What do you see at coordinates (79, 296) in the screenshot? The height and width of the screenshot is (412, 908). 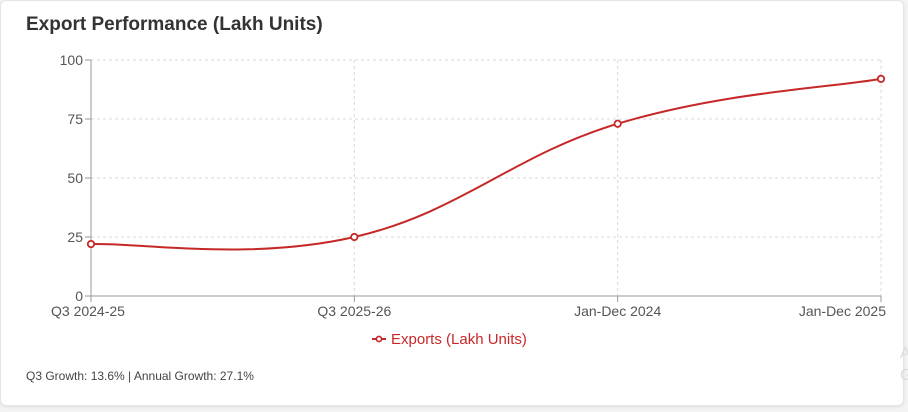 I see `y-tick-label: 0` at bounding box center [79, 296].